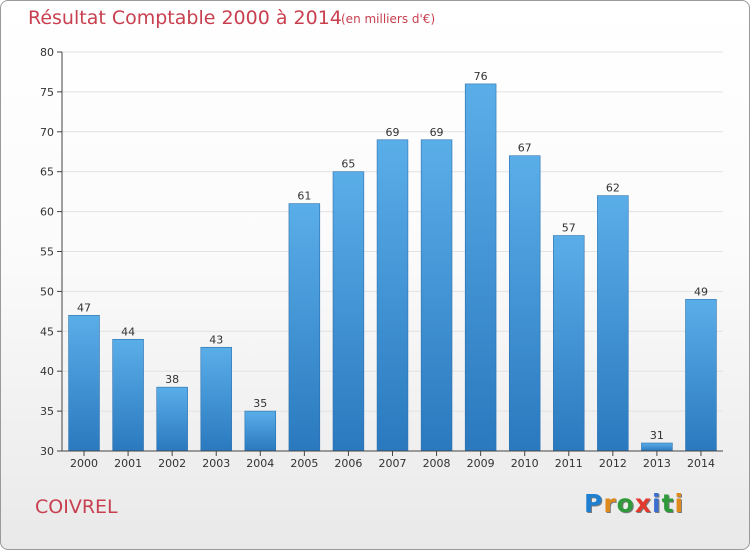 This screenshot has height=550, width=750. What do you see at coordinates (668, 503) in the screenshot?
I see `logo-letter: t` at bounding box center [668, 503].